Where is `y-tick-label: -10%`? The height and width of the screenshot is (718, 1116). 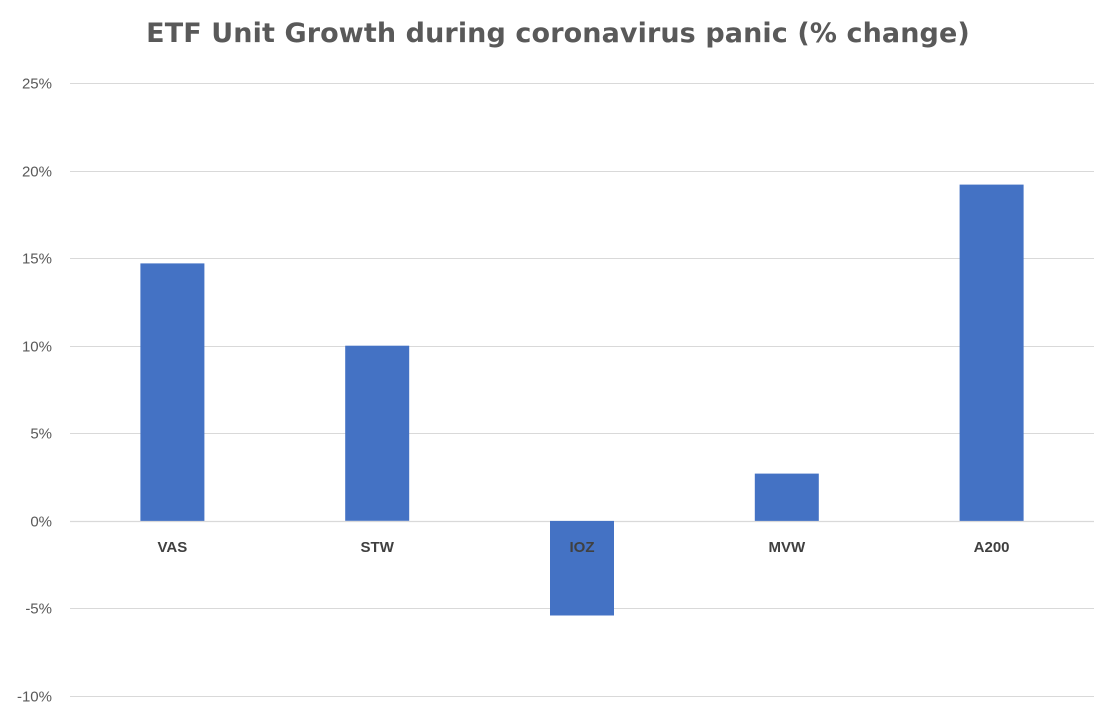 y-tick-label: -10% is located at coordinates (34, 697).